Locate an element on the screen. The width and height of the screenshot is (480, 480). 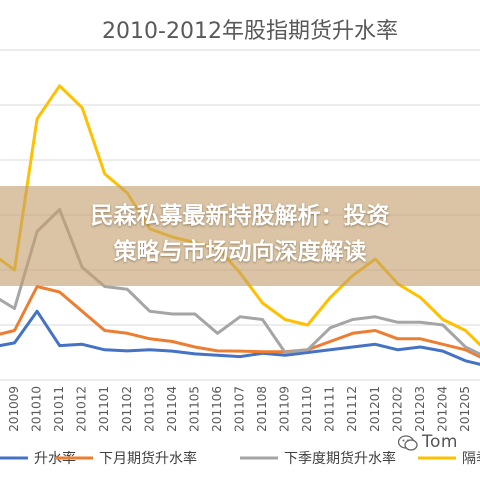
legend: 升水率下月期货升水率下季度期货升水率隔季期货升水率 is located at coordinates (240, 458).